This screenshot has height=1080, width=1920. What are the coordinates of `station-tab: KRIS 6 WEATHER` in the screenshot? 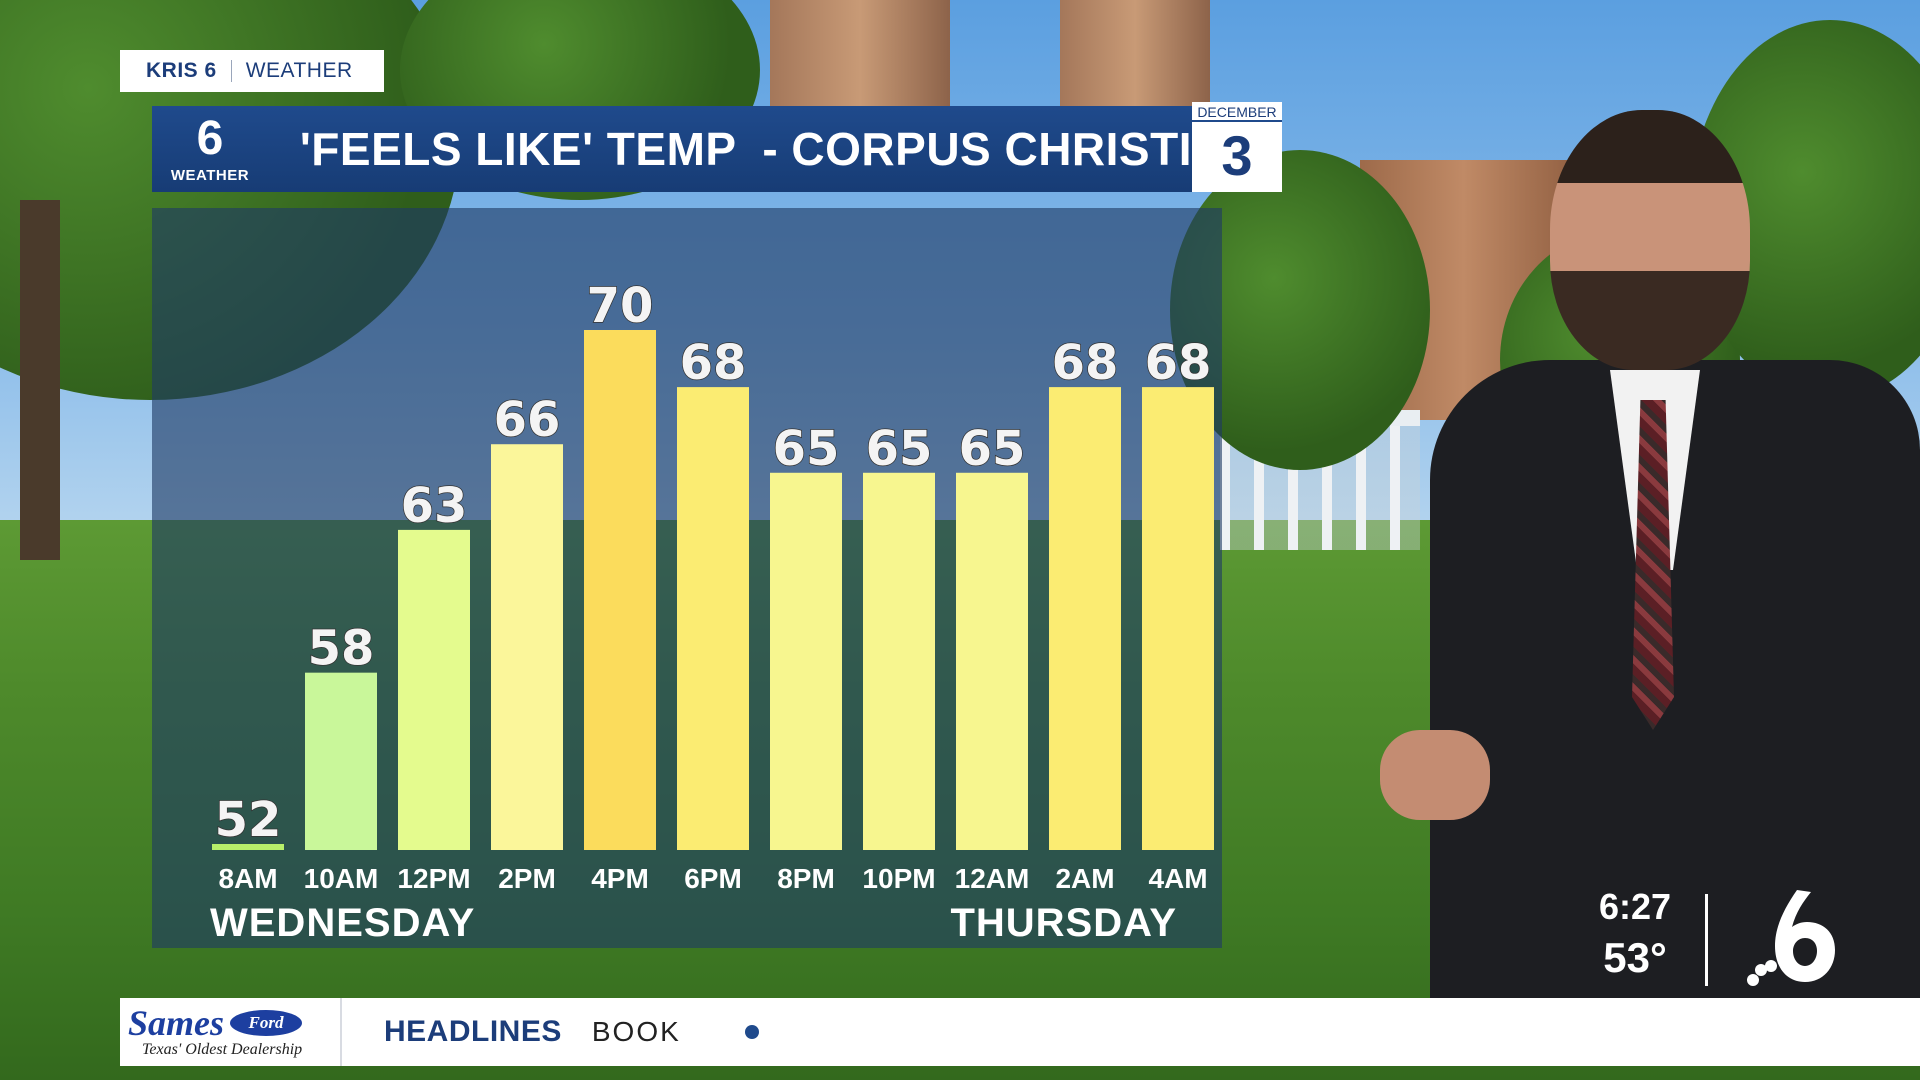 It's located at (252, 71).